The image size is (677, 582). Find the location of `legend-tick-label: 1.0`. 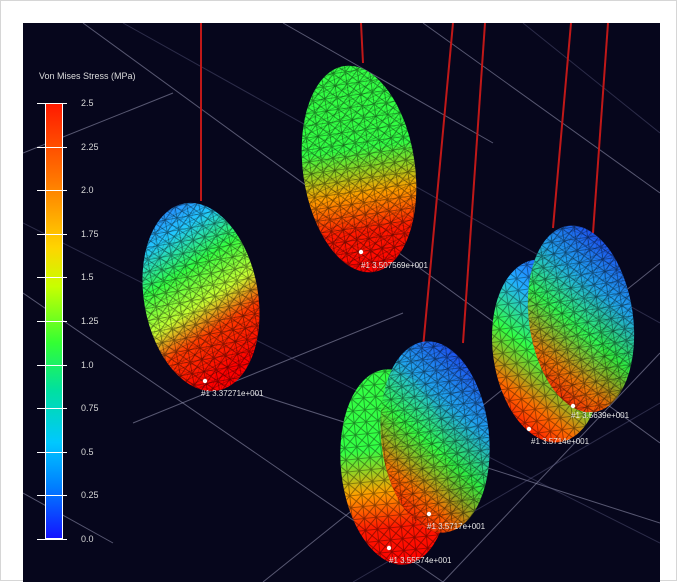

legend-tick-label: 1.0 is located at coordinates (87, 365).